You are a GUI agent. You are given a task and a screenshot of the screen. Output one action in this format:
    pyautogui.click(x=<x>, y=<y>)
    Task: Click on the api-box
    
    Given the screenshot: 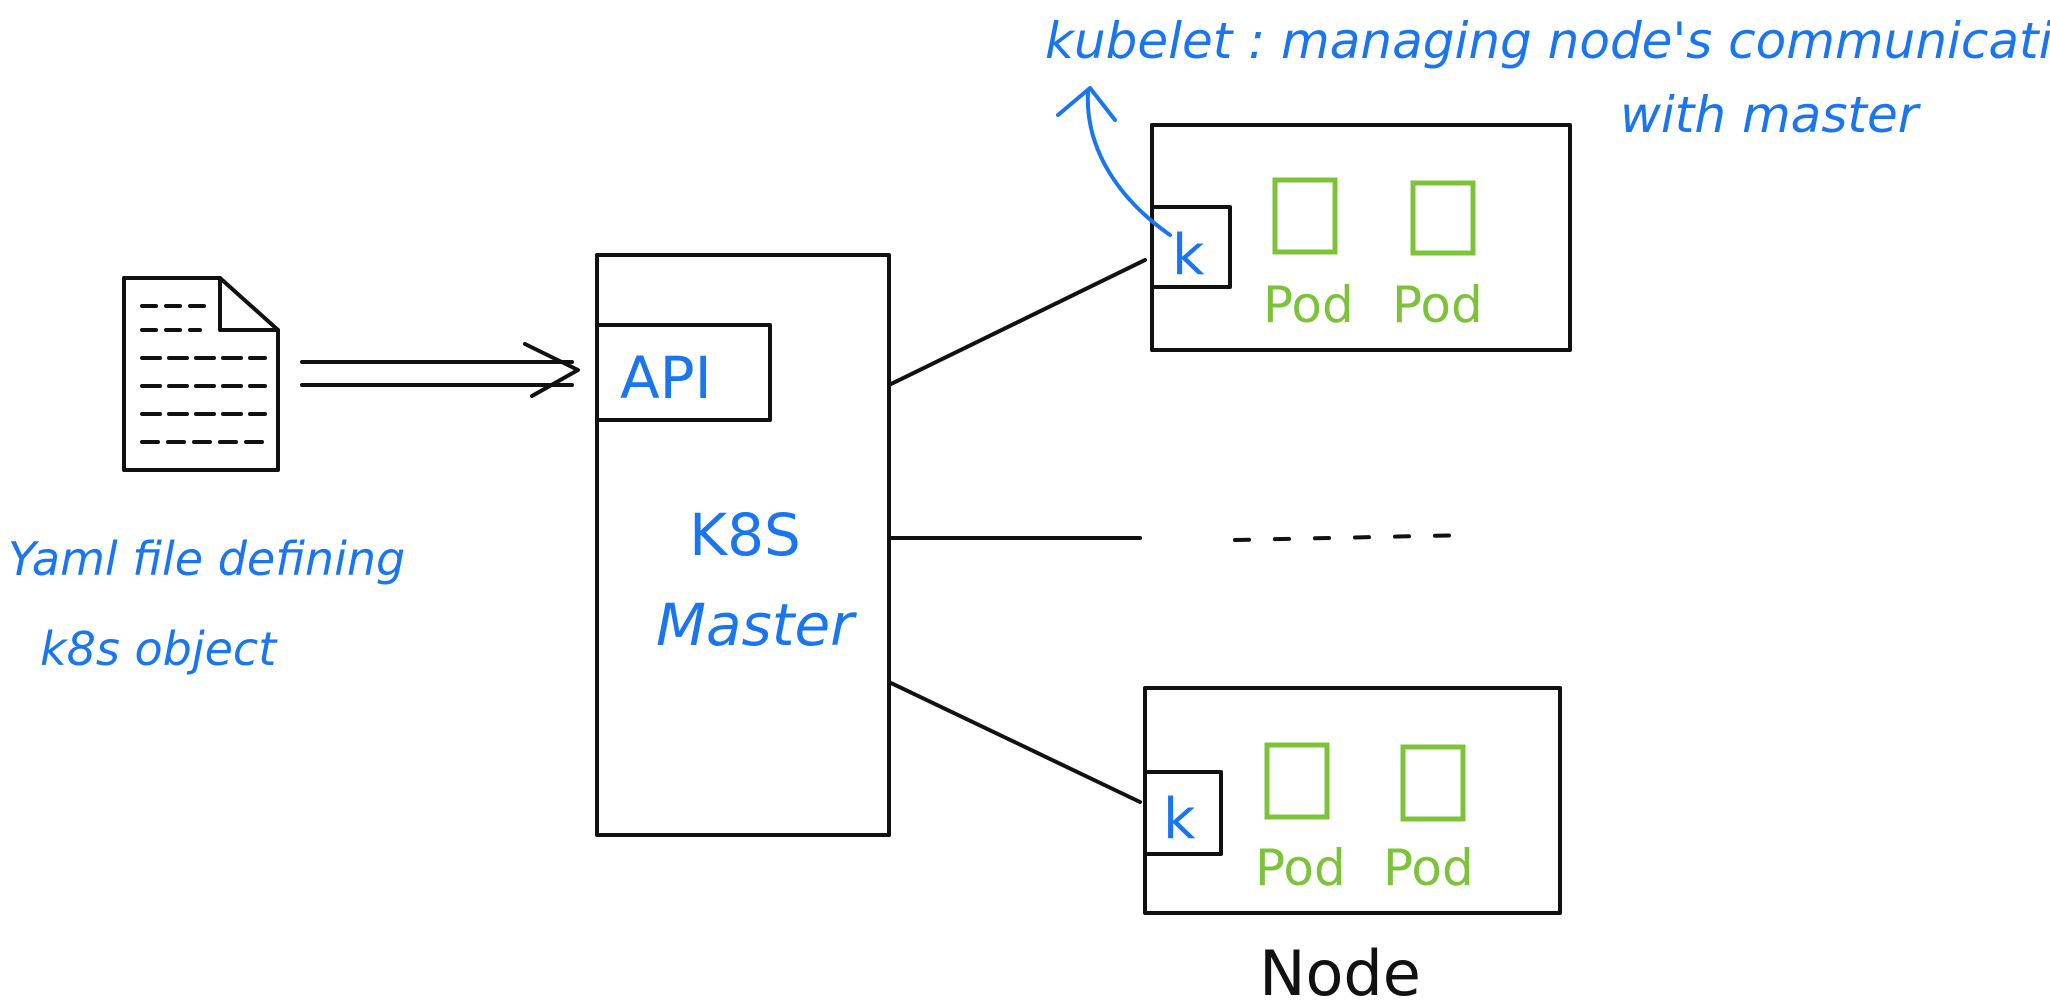 What is the action you would take?
    pyautogui.click(x=683, y=372)
    